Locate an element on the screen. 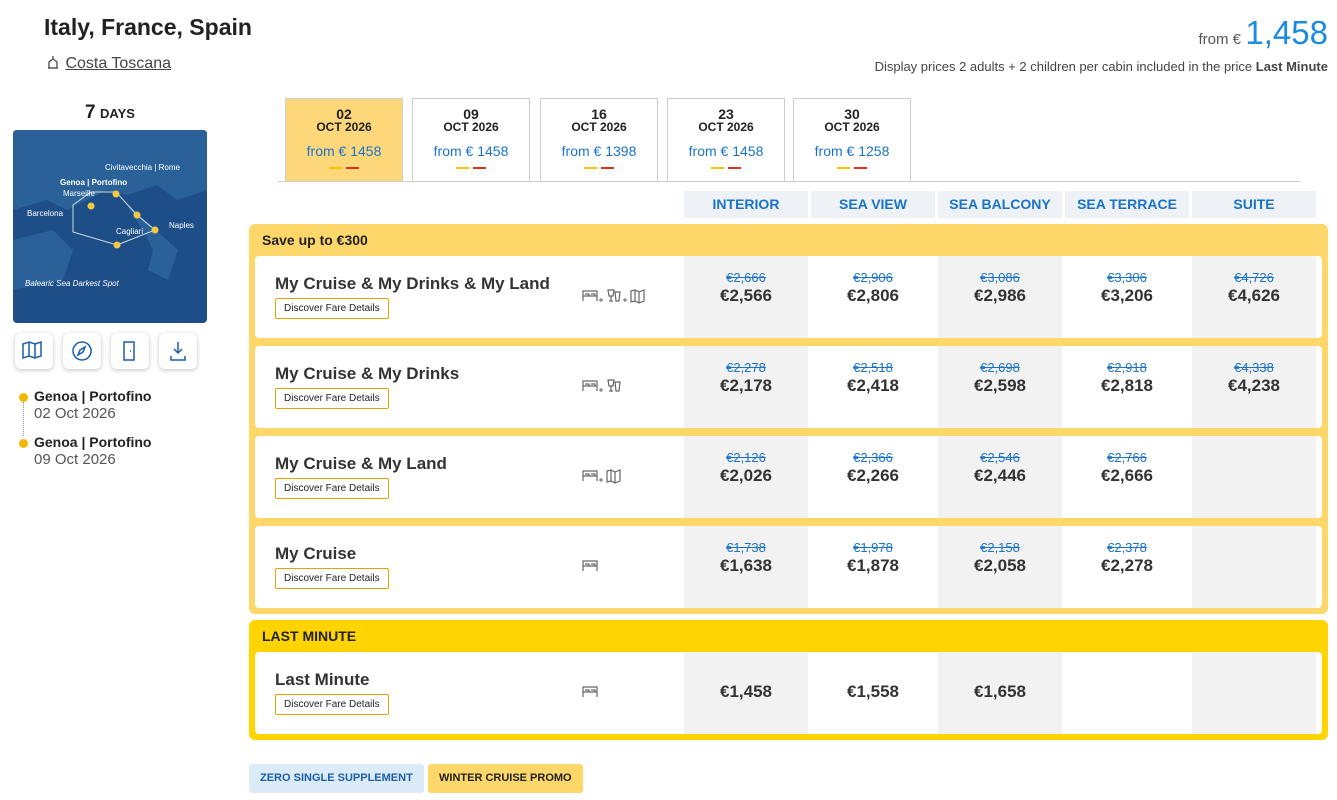 The image size is (1337, 800). tab-price: from € 1258 is located at coordinates (852, 151).